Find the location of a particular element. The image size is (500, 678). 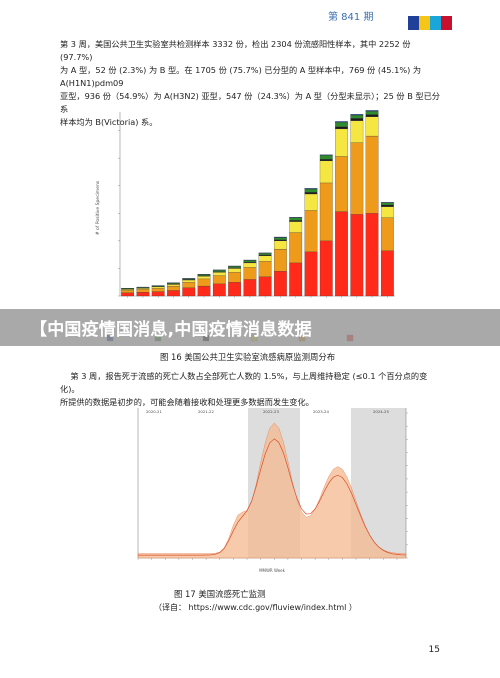

banner-title: 【中国疫情国消息,中国疫情消息数据 is located at coordinates (171, 330).